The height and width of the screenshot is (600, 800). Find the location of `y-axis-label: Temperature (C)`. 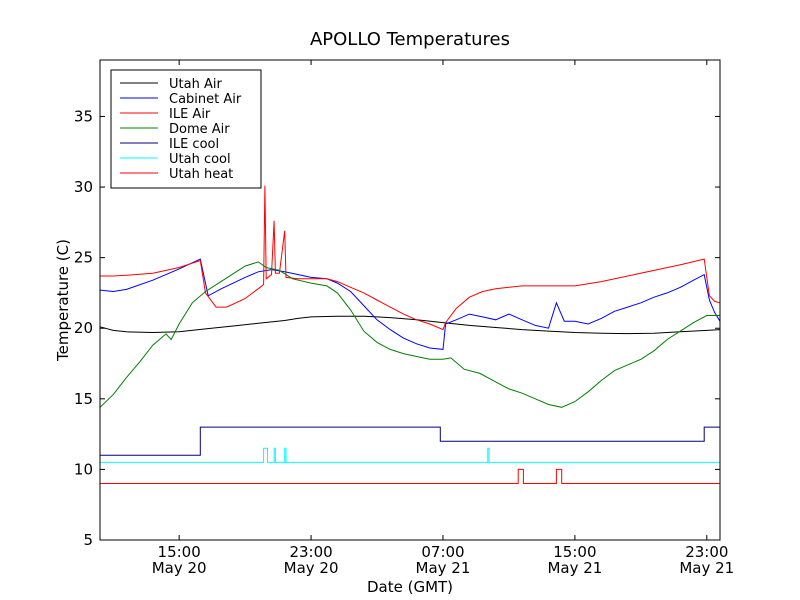

y-axis-label: Temperature (C) is located at coordinates (63, 300).